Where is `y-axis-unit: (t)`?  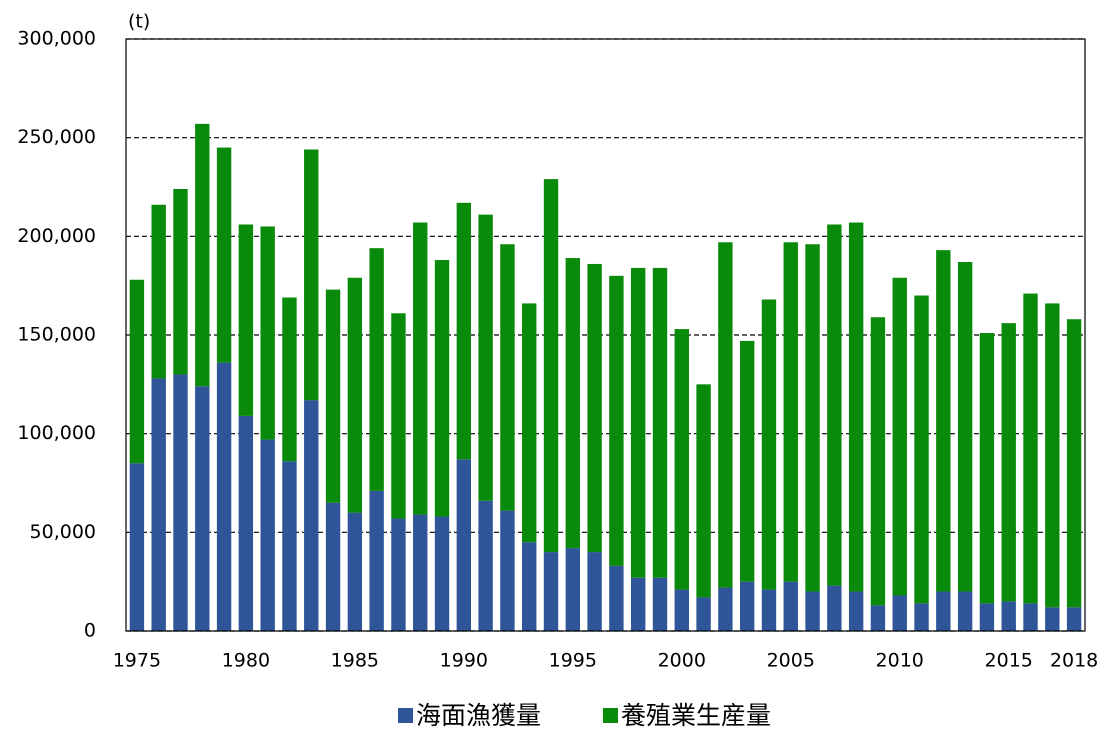 y-axis-unit: (t) is located at coordinates (139, 22).